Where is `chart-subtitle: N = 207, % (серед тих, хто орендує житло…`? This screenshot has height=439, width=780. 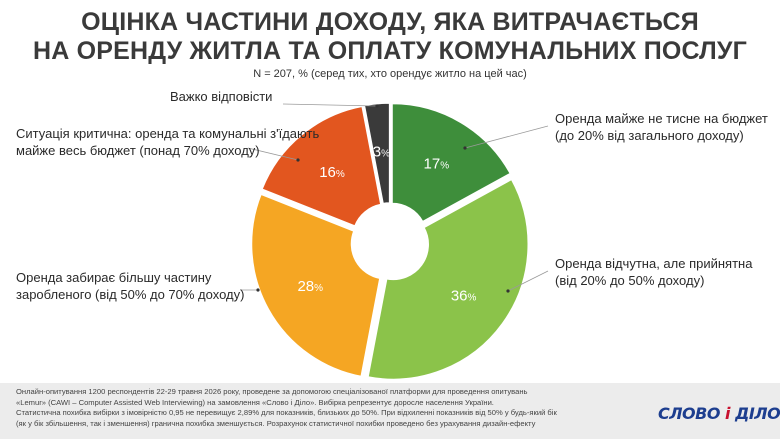
chart-subtitle: N = 207, % (серед тих, хто орендує житло… is located at coordinates (390, 74).